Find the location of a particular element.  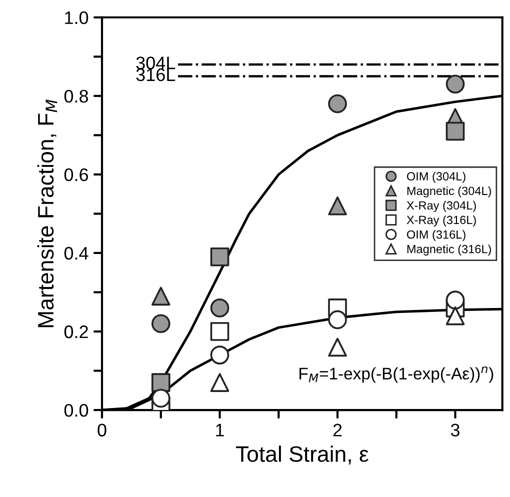

annotation: F$_{M}$=1-exp(-B(1-exp(-Aε))$^{n}$) is located at coordinates (397, 374).